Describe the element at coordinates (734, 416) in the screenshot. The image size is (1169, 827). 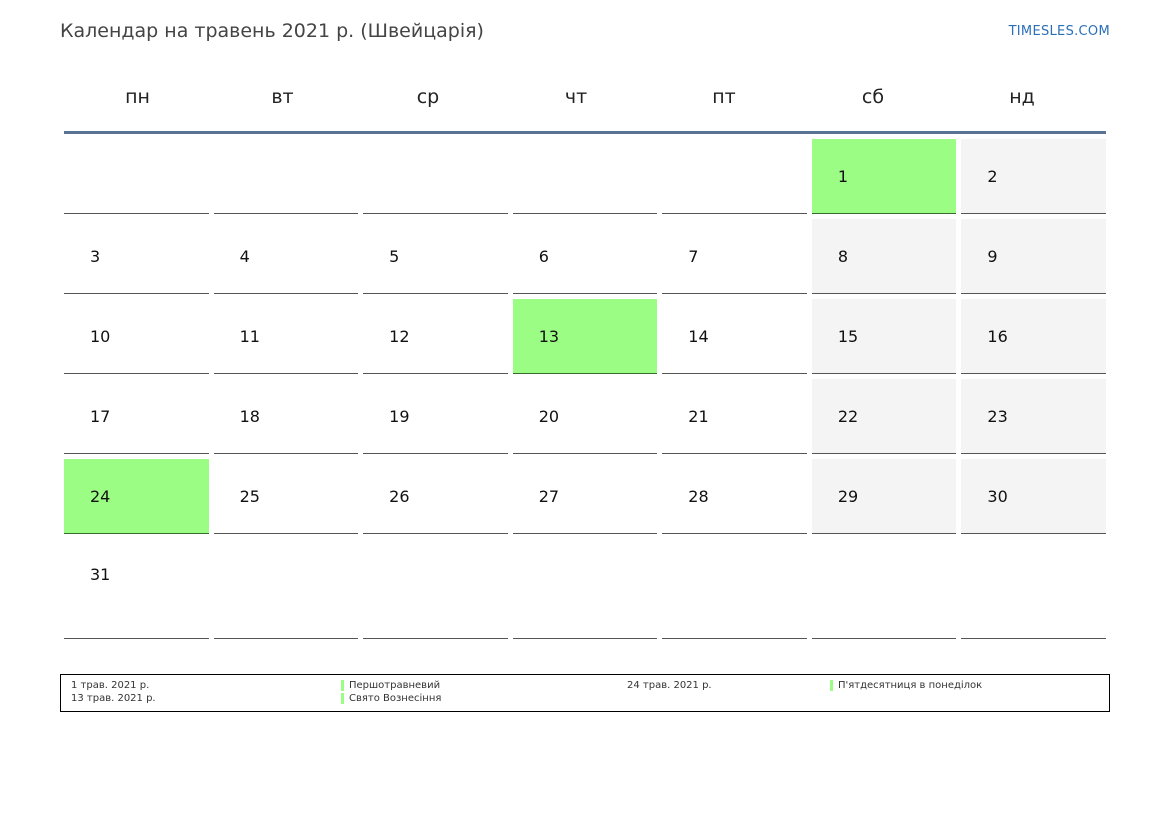
I see `day-cell: 21` at that location.